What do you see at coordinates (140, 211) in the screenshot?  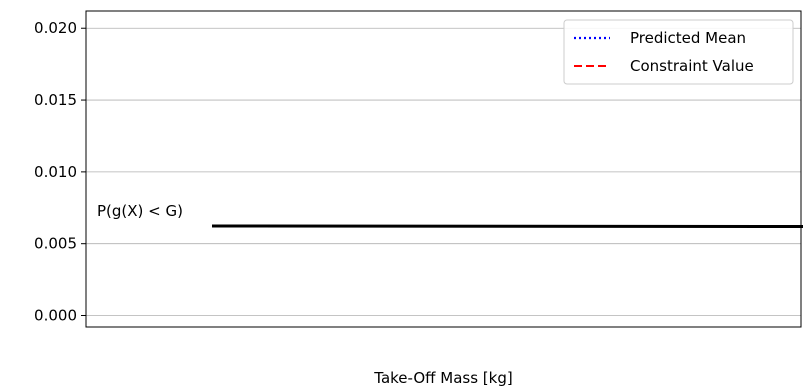 I see `annotation-label: P(g(X) < G)` at bounding box center [140, 211].